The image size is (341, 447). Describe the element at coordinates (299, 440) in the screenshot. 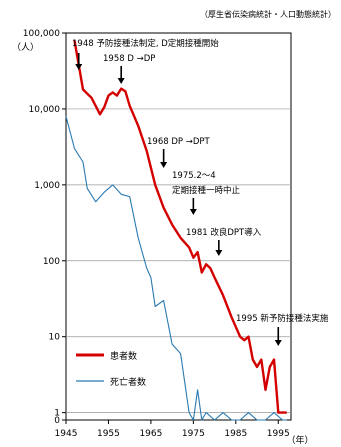

I see `x-unit-label: （年）` at that location.